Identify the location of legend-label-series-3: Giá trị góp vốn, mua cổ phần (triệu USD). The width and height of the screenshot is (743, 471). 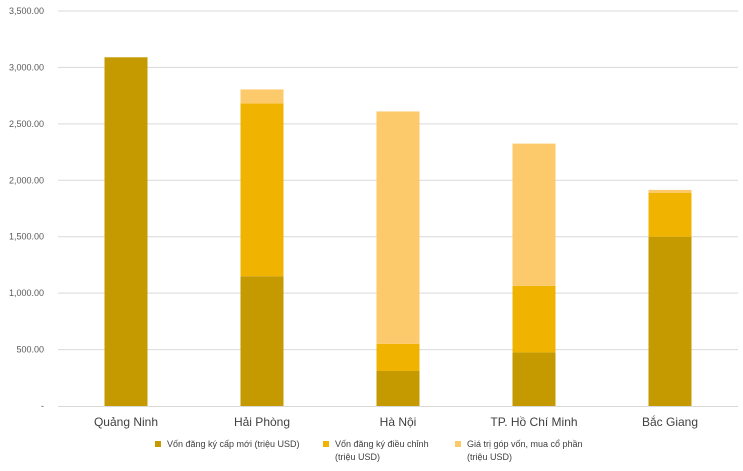
(525, 450).